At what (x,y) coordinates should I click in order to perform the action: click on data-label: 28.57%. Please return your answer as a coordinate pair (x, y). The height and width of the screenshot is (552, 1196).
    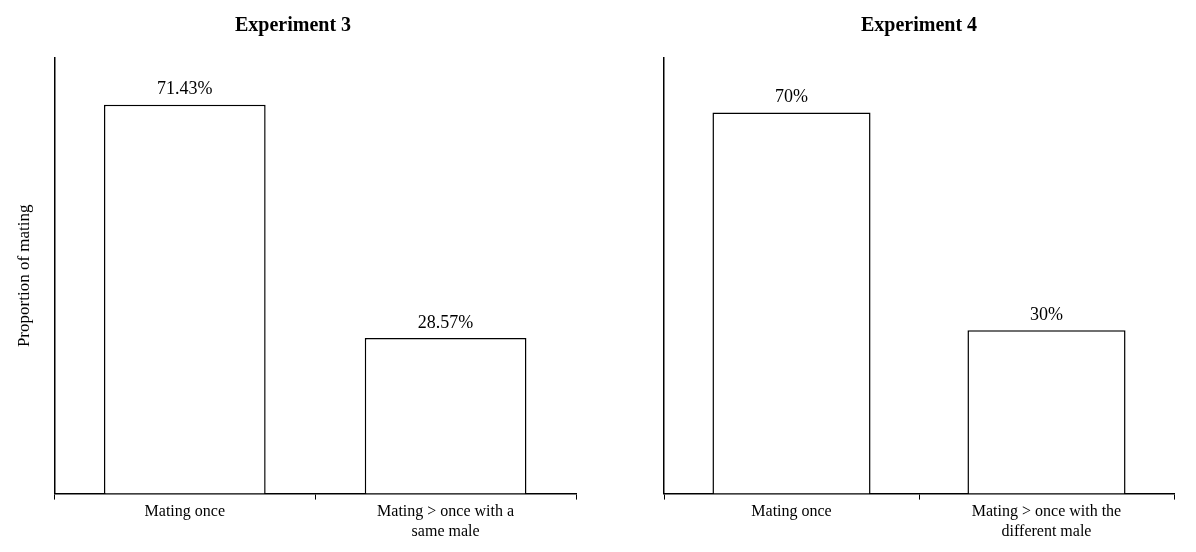
    Looking at the image, I should click on (445, 321).